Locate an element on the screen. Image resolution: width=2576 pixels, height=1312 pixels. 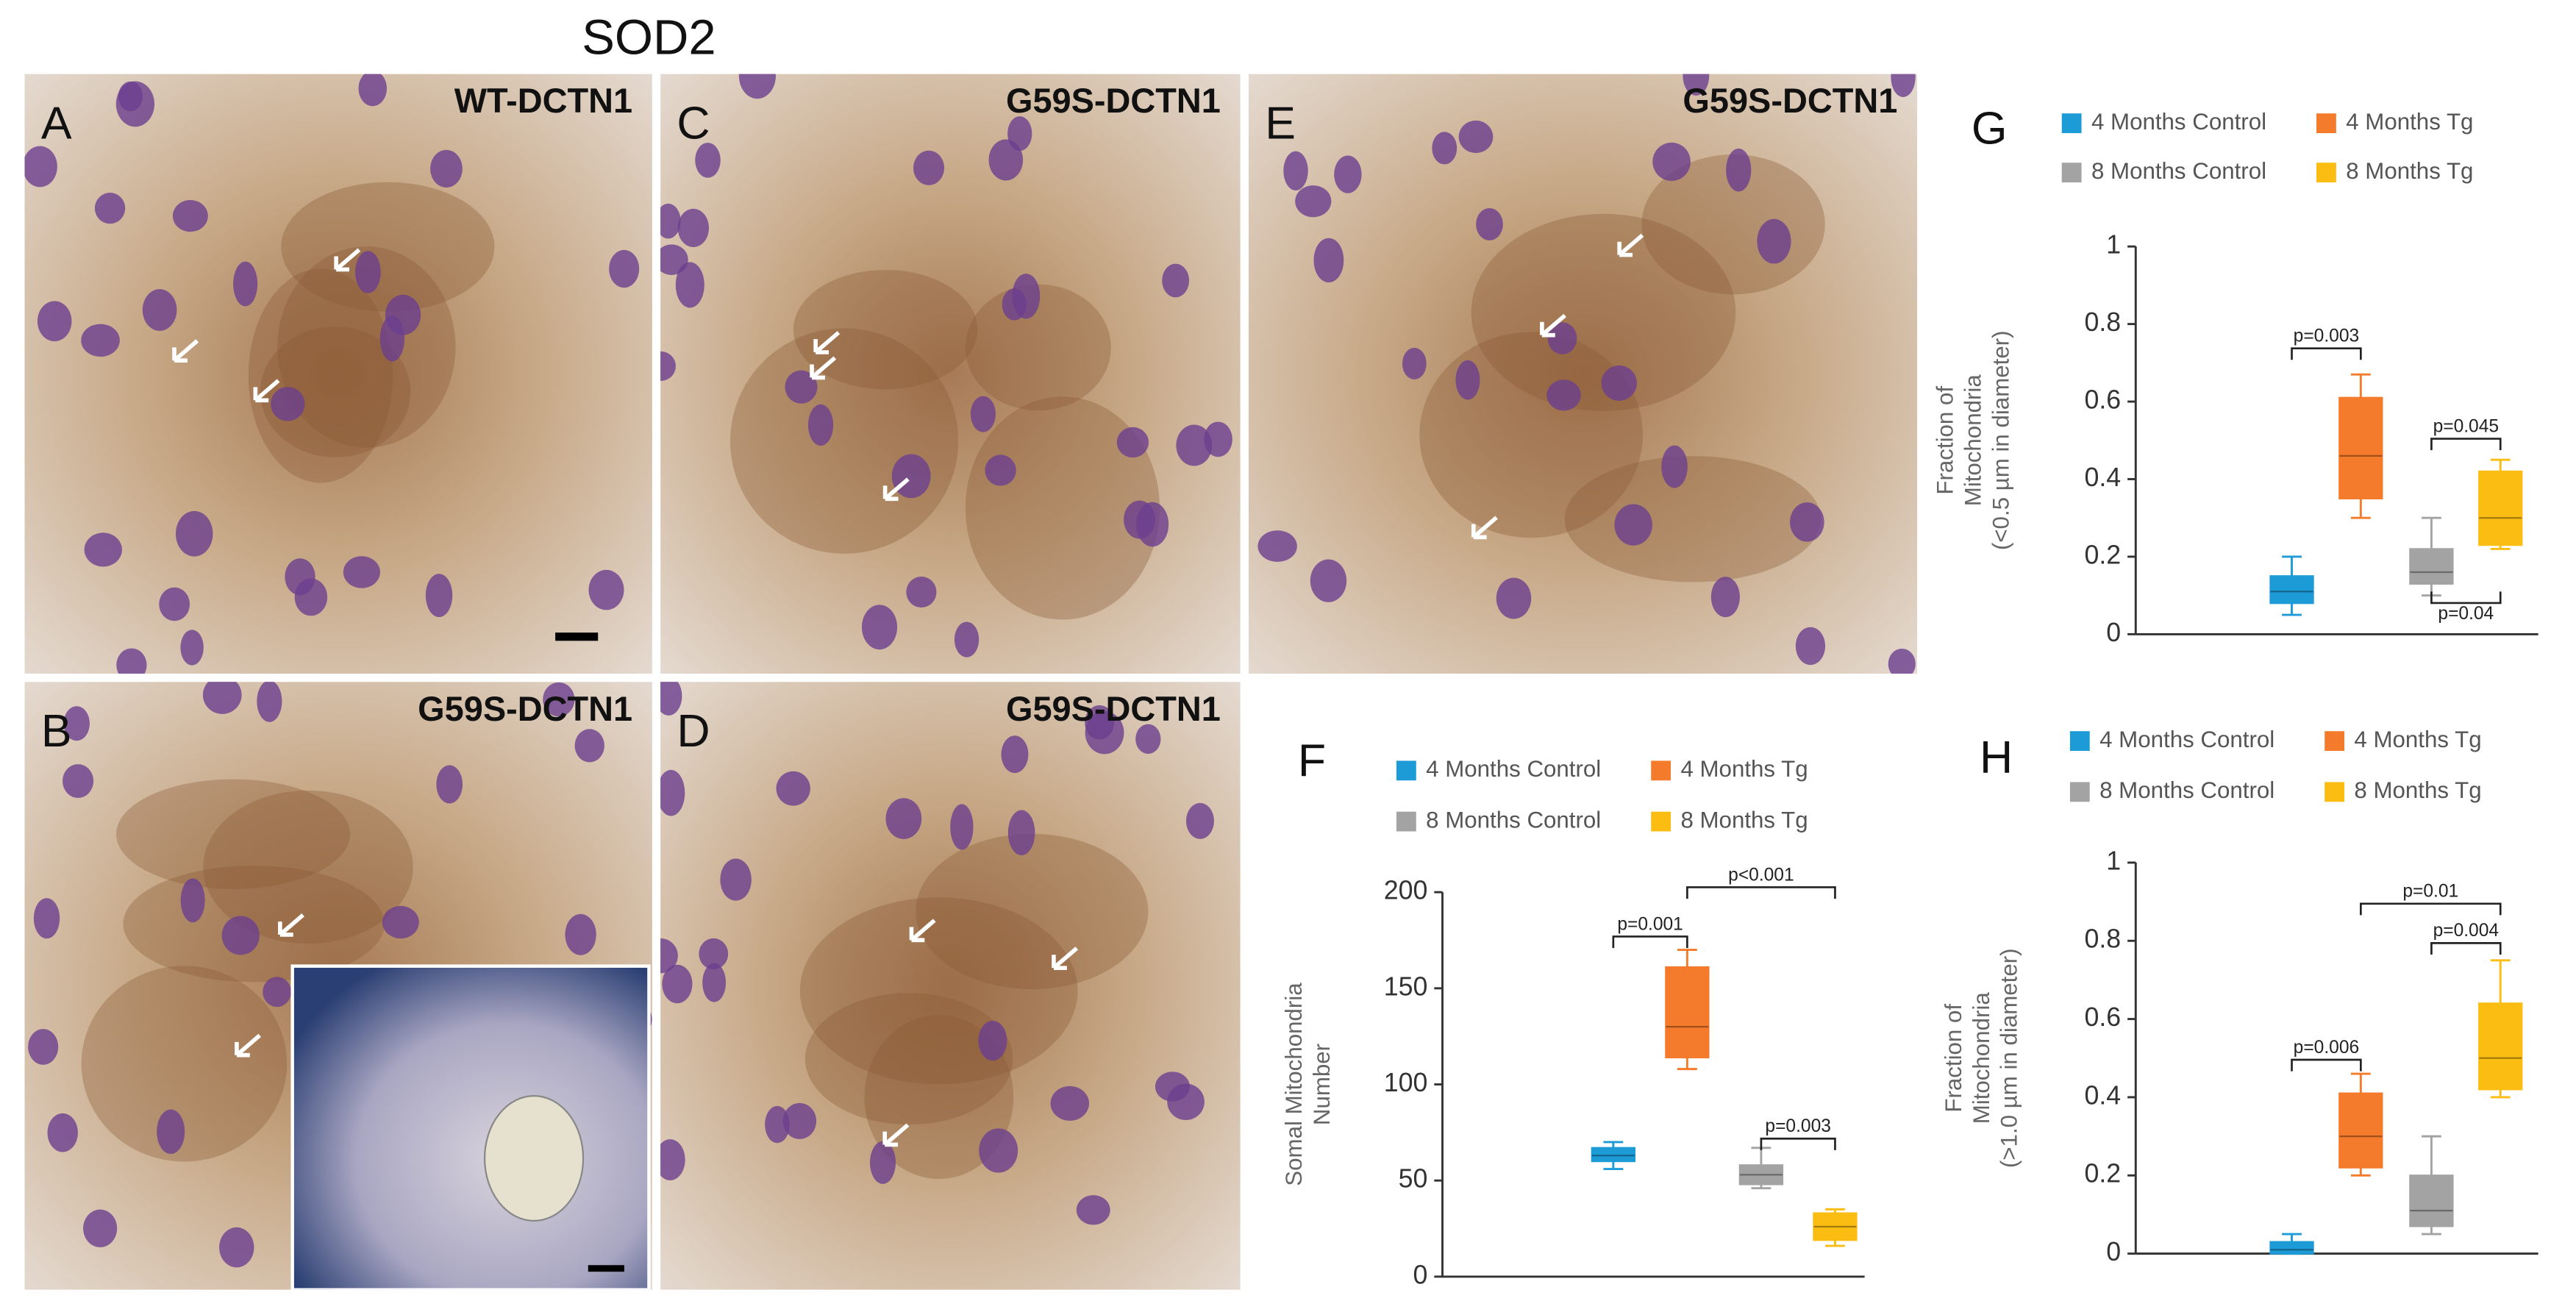
y-tick-label: 200 is located at coordinates (1406, 890).